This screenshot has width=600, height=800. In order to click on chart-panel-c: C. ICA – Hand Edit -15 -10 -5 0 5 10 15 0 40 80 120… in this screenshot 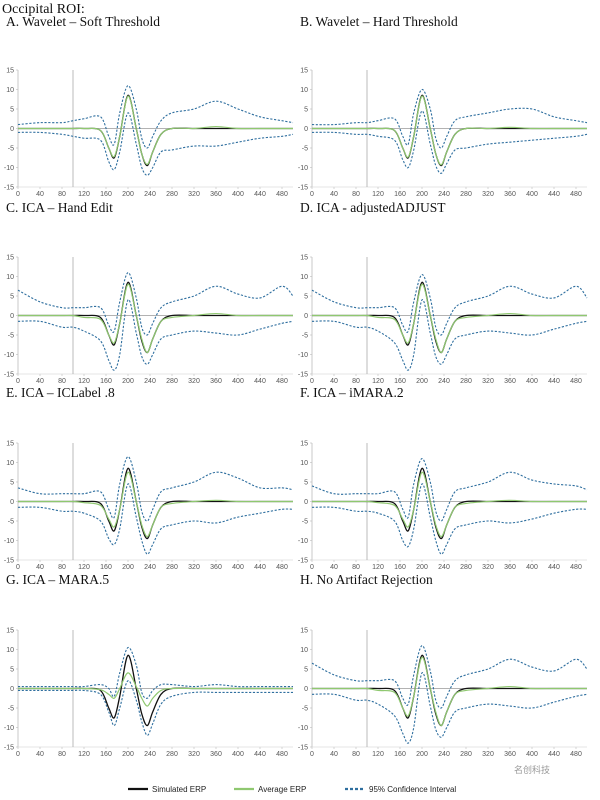, I will do `click(149, 292)`.